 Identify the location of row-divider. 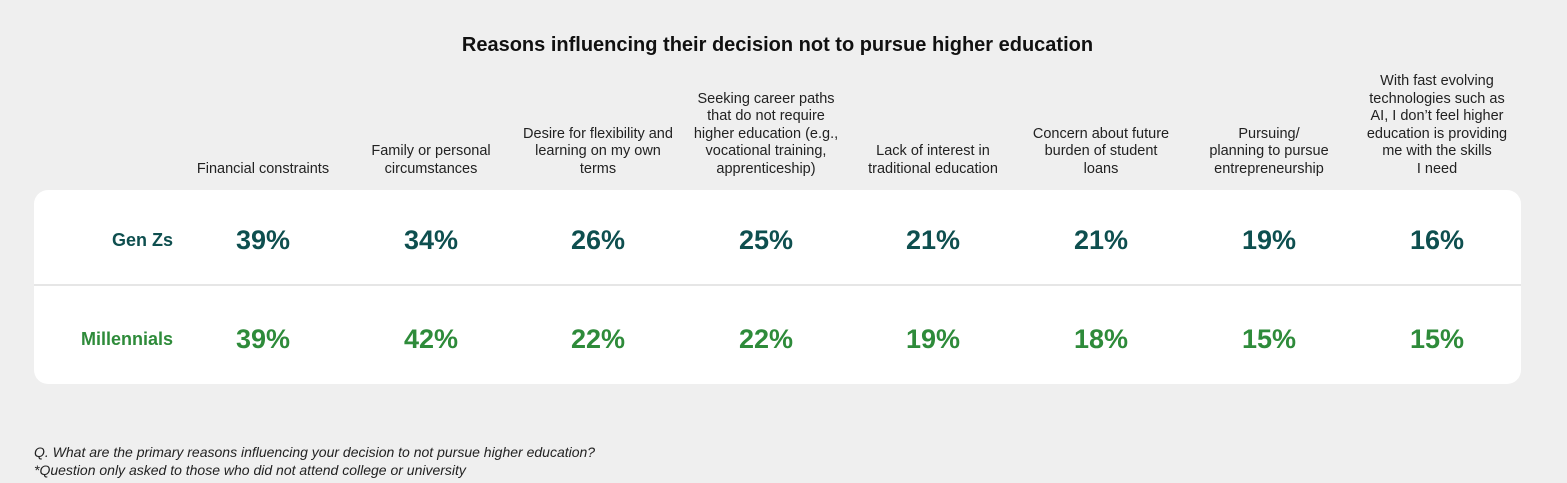
(777, 285).